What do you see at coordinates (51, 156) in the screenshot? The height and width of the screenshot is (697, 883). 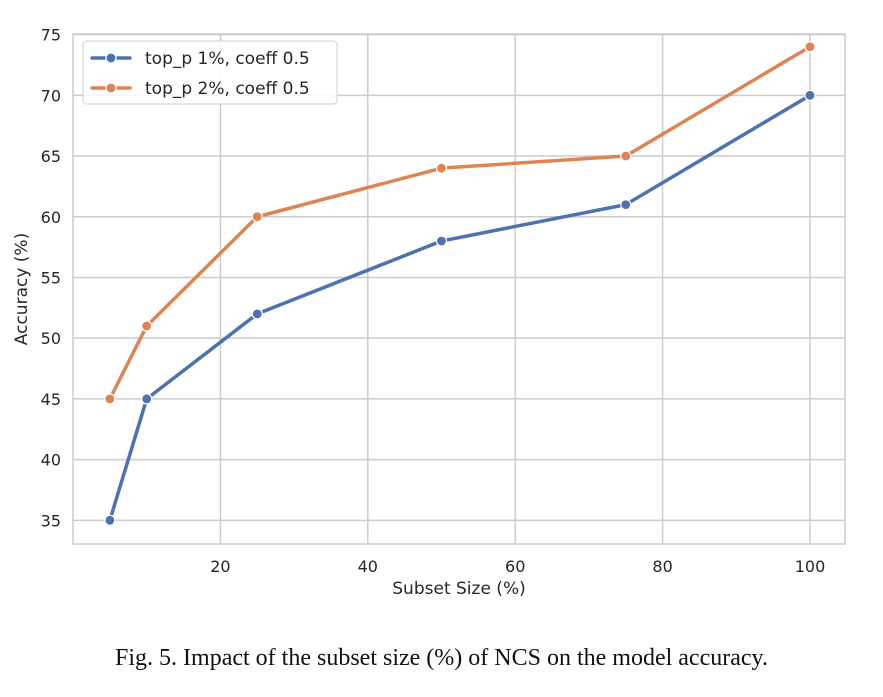 I see `y-tick-label: 65` at bounding box center [51, 156].